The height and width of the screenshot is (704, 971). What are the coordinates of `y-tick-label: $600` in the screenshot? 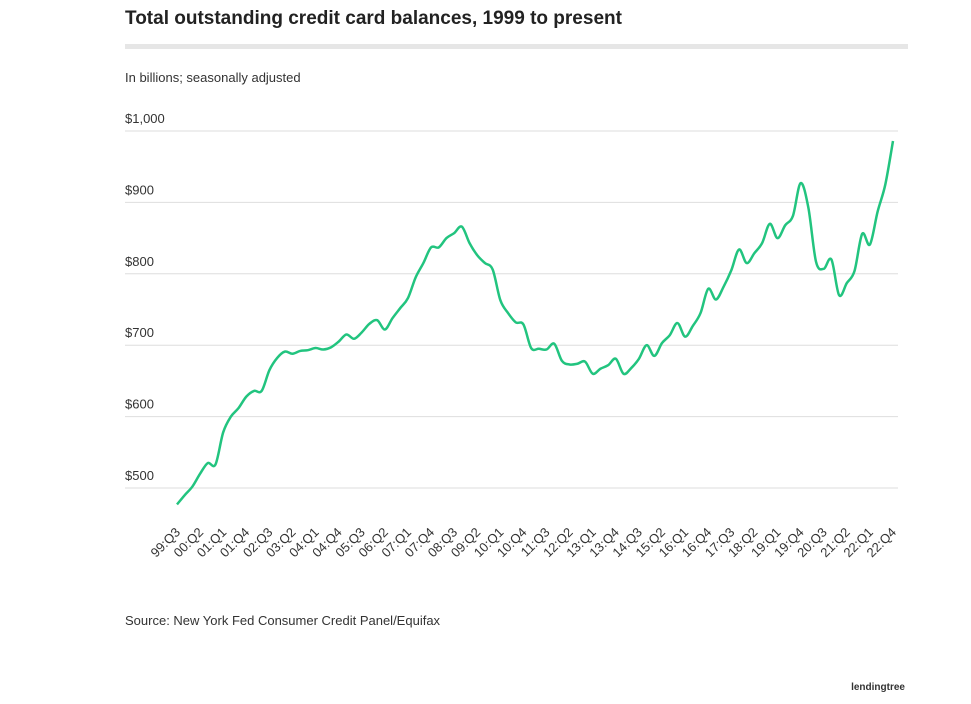 It's located at (139, 404).